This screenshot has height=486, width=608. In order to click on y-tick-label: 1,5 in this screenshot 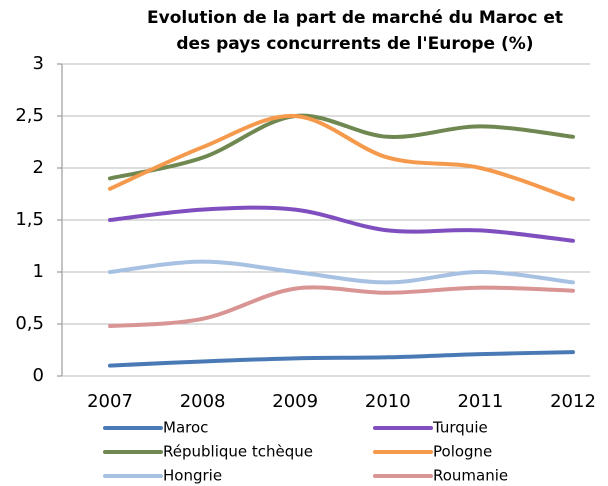, I will do `click(29, 219)`.